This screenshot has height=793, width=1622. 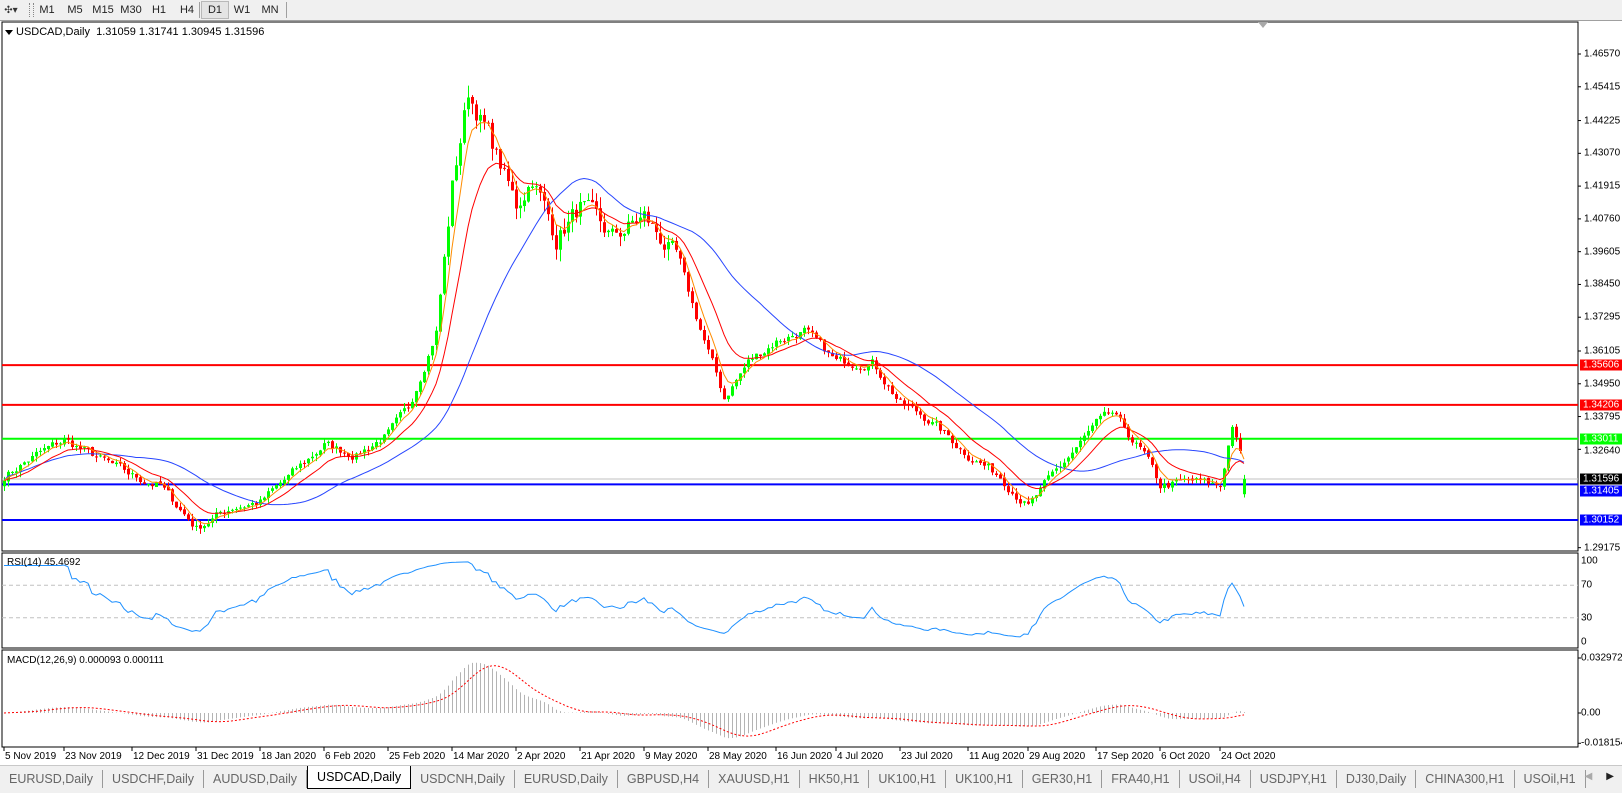 I want to click on timeframe-h1: H1, so click(x=159, y=10).